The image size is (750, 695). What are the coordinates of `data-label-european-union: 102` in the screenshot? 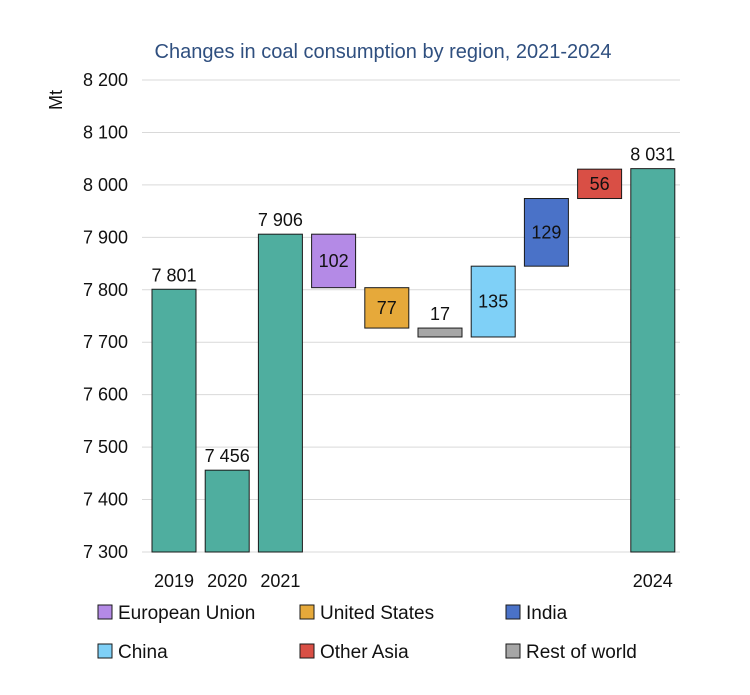 It's located at (334, 261).